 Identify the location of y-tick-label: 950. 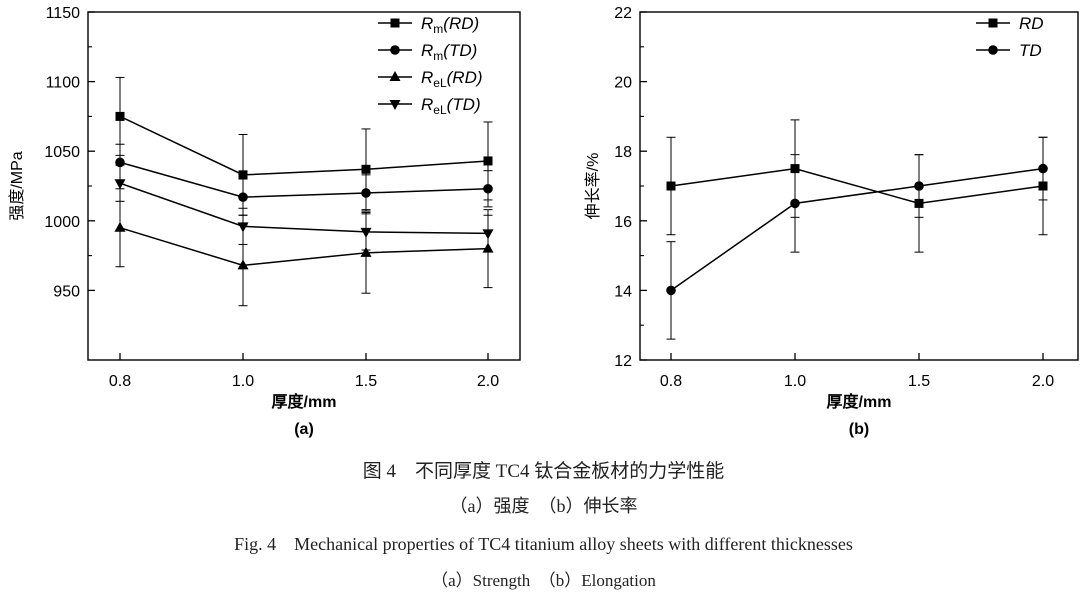
(66, 291).